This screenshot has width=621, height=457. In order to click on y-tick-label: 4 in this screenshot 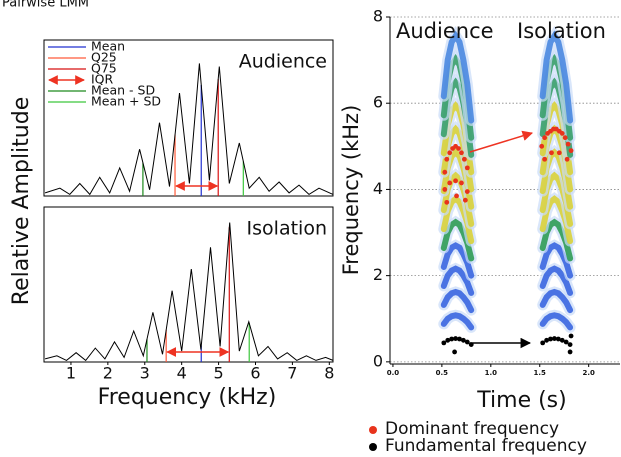, I will do `click(378, 188)`.